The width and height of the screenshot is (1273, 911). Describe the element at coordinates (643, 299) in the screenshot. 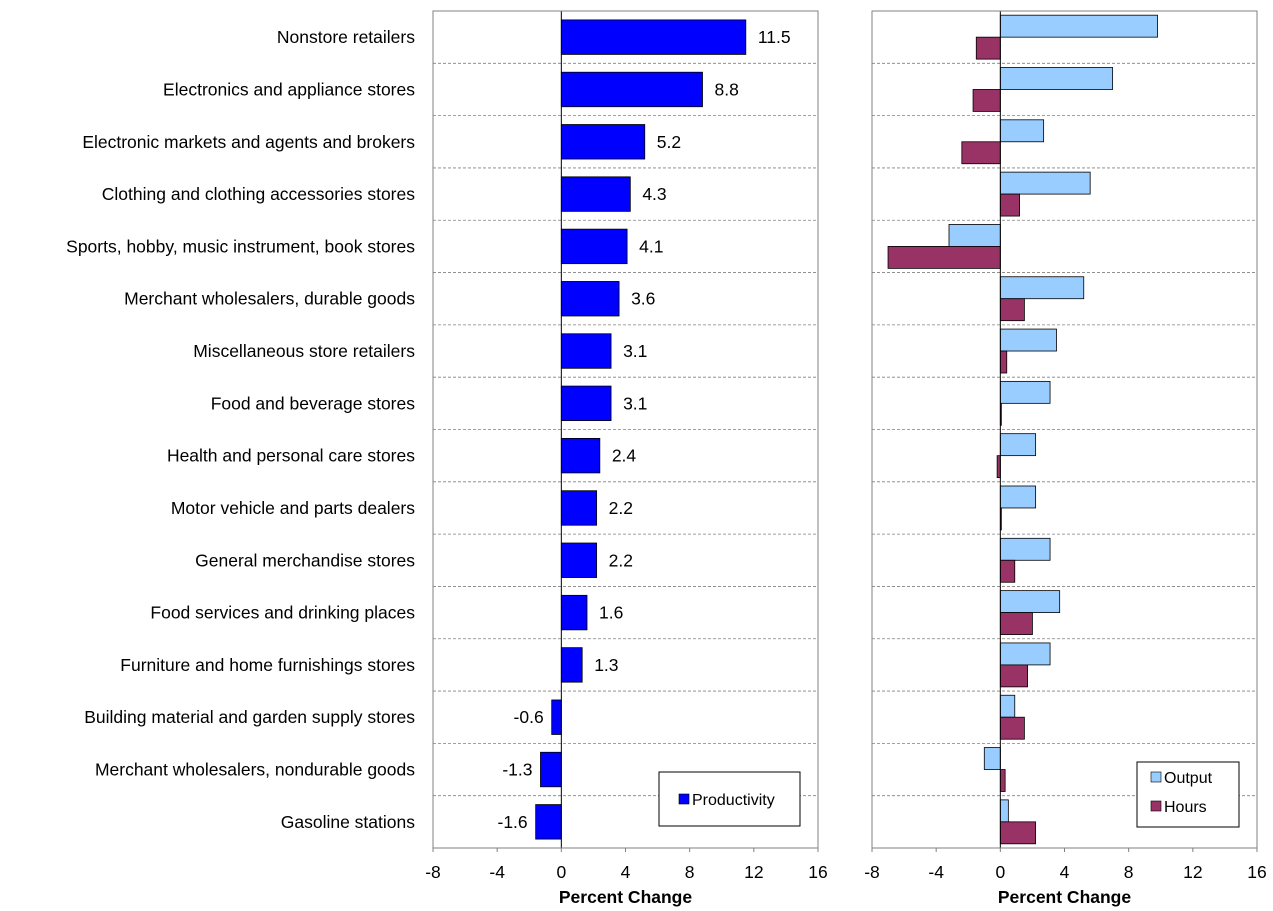

I see `data-label: 3.6` at that location.